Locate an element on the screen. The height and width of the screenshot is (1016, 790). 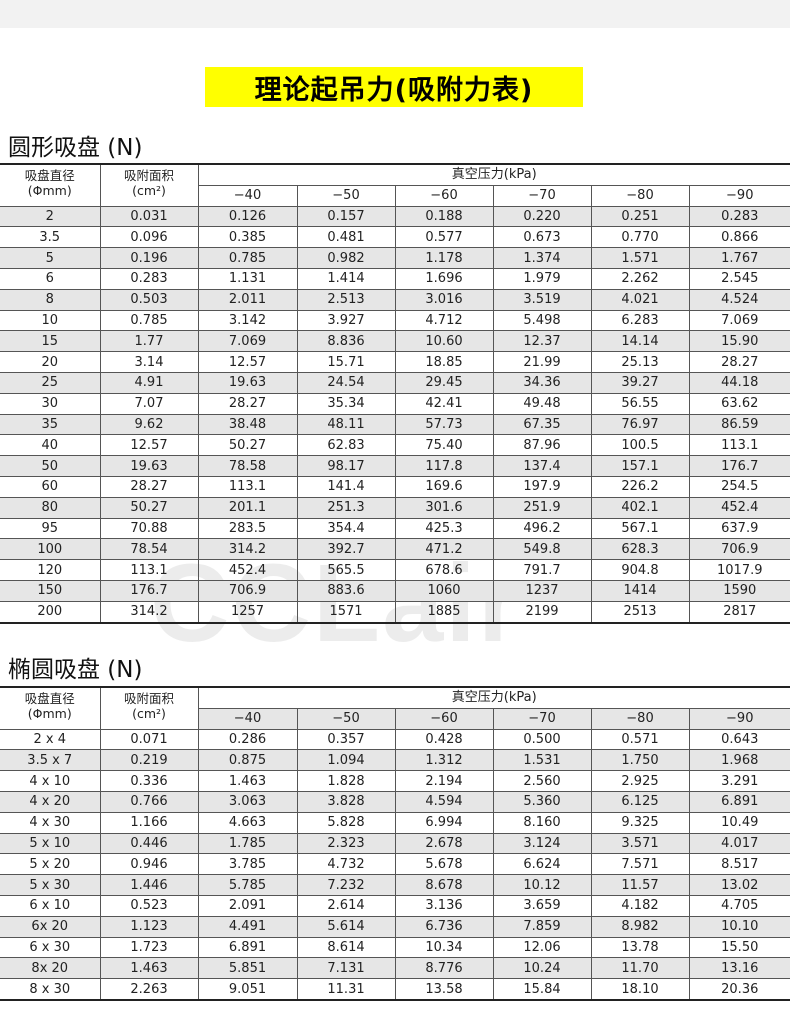
area-cell: 4.91 is located at coordinates (149, 382).